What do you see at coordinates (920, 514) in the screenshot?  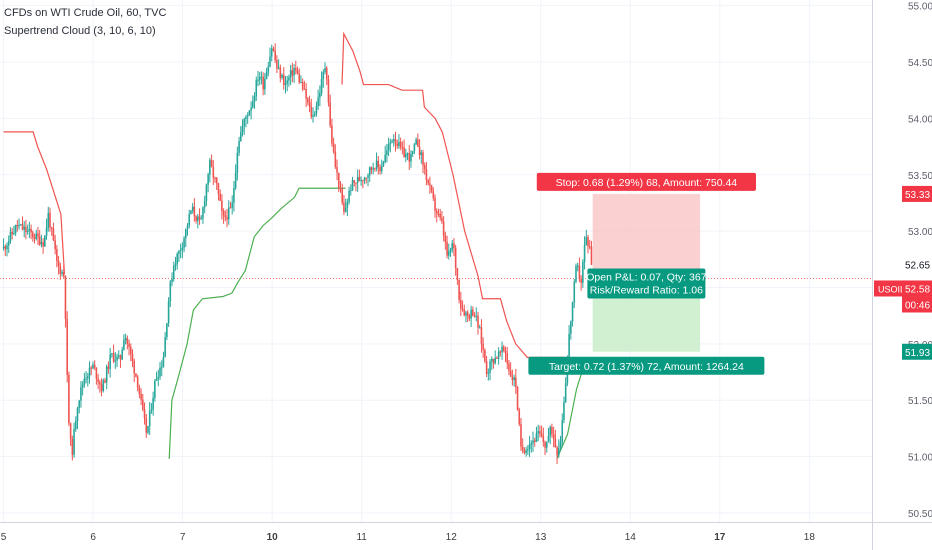 I see `y-tick-label: 50.50` at bounding box center [920, 514].